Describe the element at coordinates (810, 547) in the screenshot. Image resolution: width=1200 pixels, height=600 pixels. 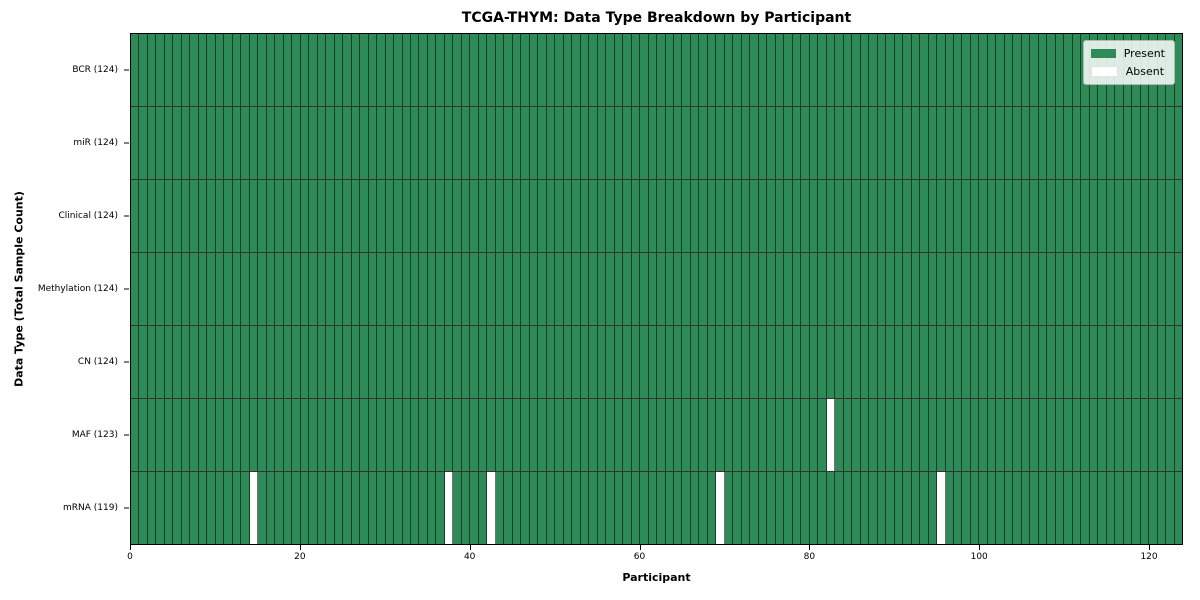
I see `x-tick-mark` at that location.